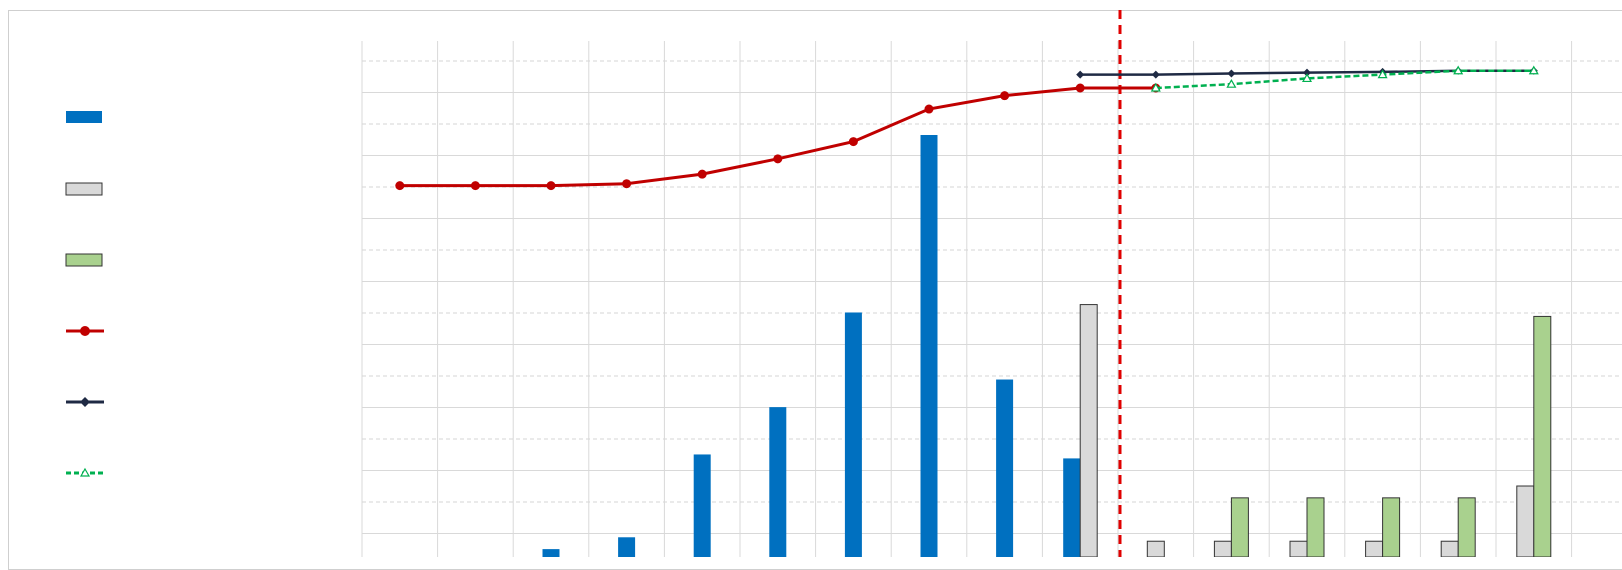 This screenshot has height=570, width=1622. What do you see at coordinates (1542, 436) in the screenshot?
I see `bar-series3-cat16` at bounding box center [1542, 436].